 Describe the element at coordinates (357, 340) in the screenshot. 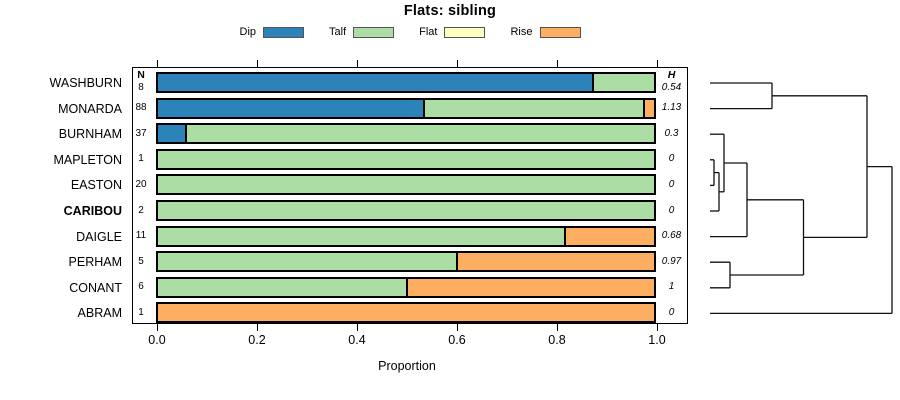

I see `x-tick-label: 0.4` at that location.